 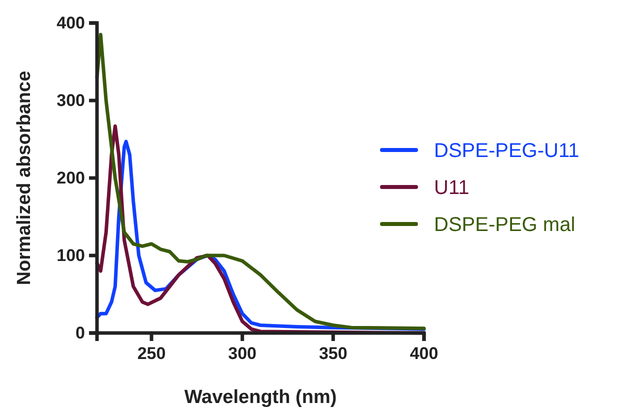 What do you see at coordinates (424, 354) in the screenshot?
I see `x-tick-label: 400` at bounding box center [424, 354].